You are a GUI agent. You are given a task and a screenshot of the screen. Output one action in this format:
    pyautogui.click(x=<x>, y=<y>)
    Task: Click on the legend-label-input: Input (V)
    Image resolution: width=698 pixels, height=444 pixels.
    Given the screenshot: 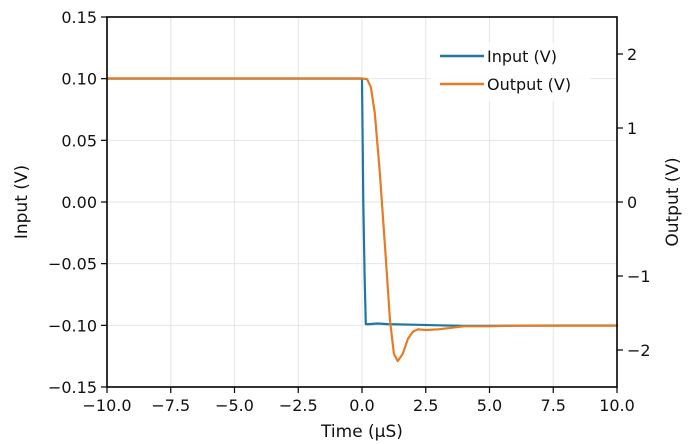 What is the action you would take?
    pyautogui.click(x=522, y=56)
    